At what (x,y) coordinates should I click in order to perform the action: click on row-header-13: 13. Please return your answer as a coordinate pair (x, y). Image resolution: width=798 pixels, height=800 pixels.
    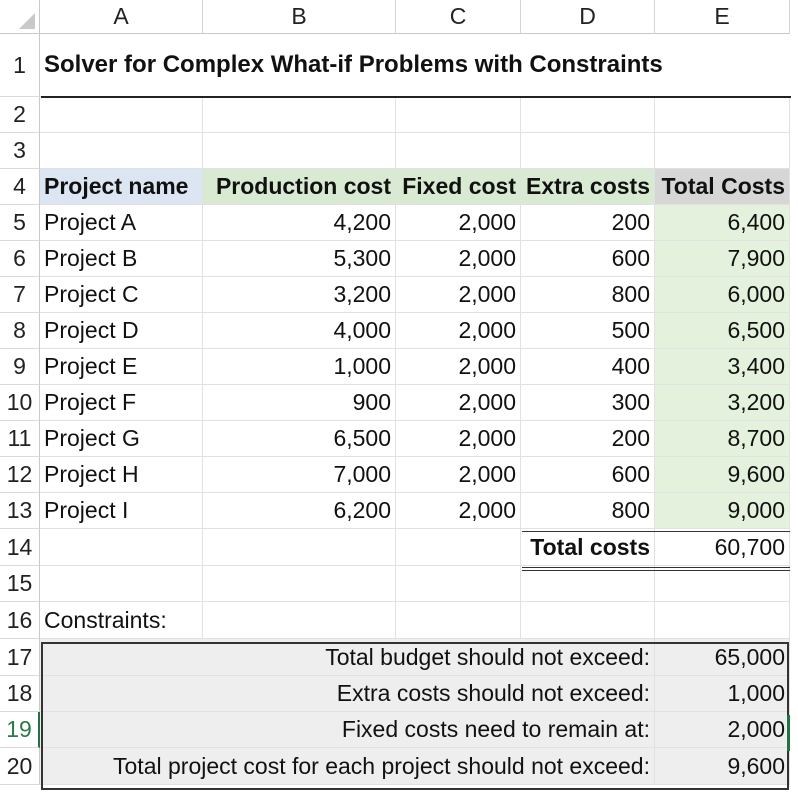
    Looking at the image, I should click on (20, 511).